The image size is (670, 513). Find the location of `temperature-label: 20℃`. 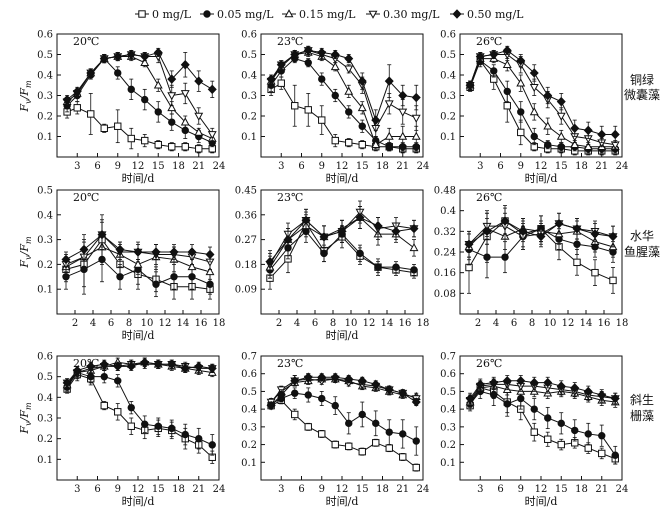

temperature-label: 20℃ is located at coordinates (86, 41).